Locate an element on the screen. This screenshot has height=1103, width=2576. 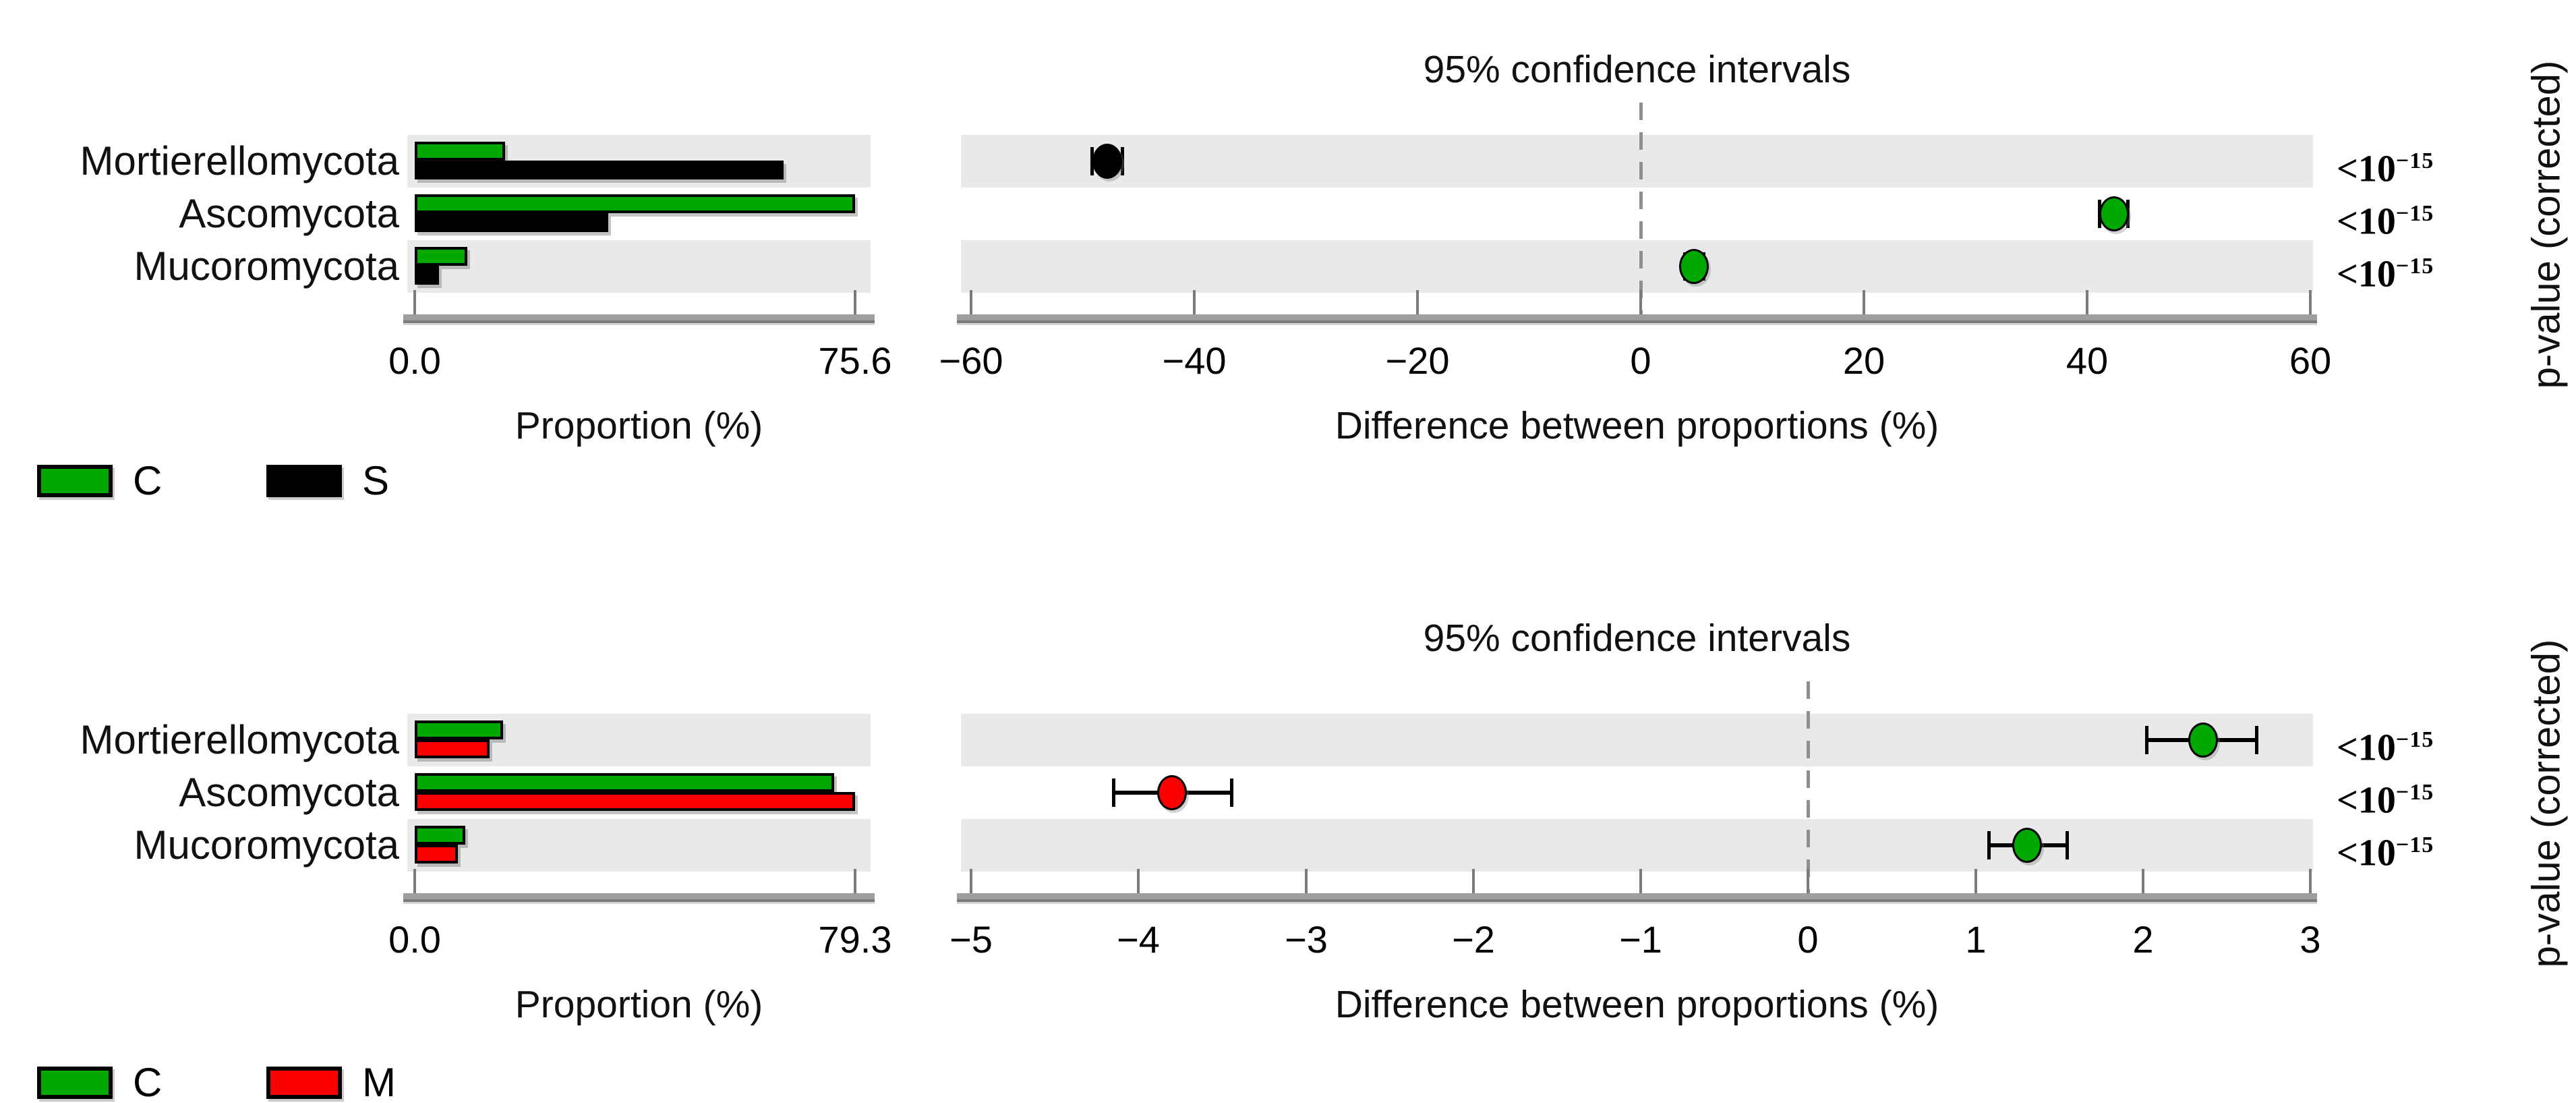
difference-tick-label: −60 is located at coordinates (971, 360).